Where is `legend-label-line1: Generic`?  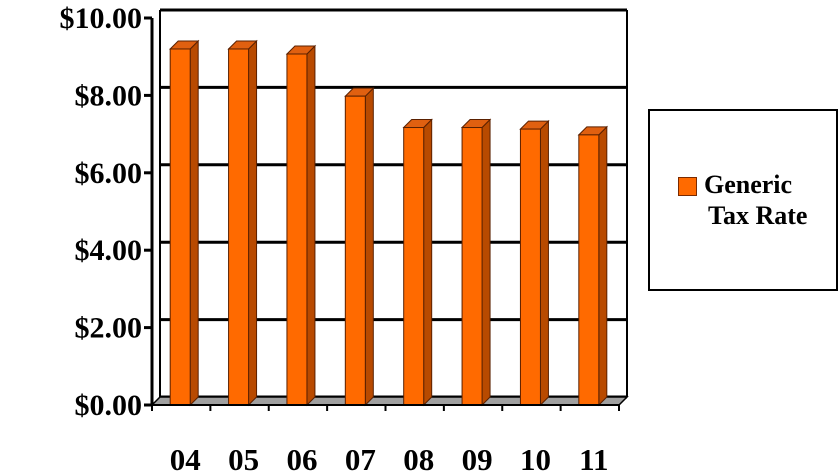 legend-label-line1: Generic is located at coordinates (748, 184).